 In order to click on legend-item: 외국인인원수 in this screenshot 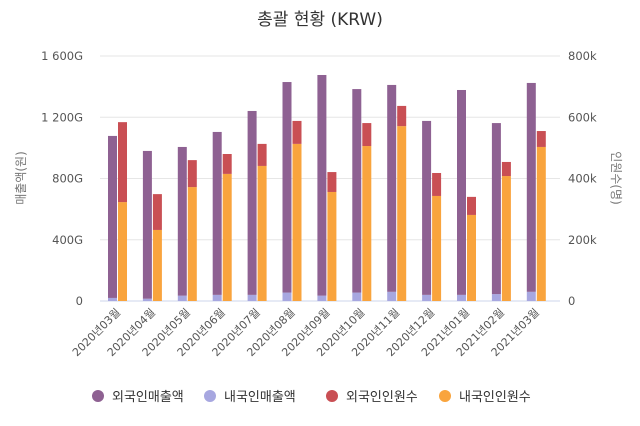, I will do `click(372, 397)`.